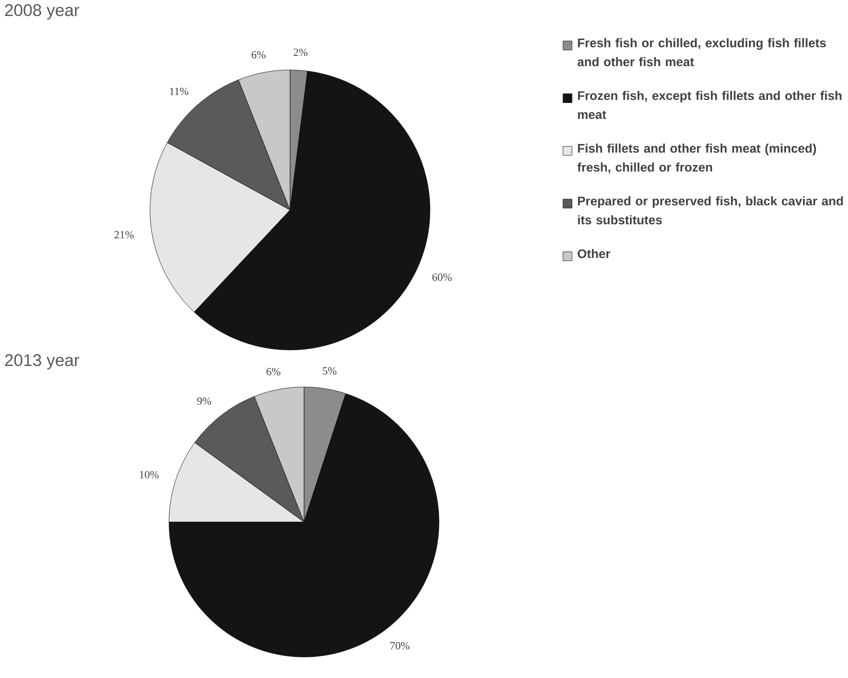 This screenshot has width=848, height=678. I want to click on data-label: 11%, so click(179, 92).